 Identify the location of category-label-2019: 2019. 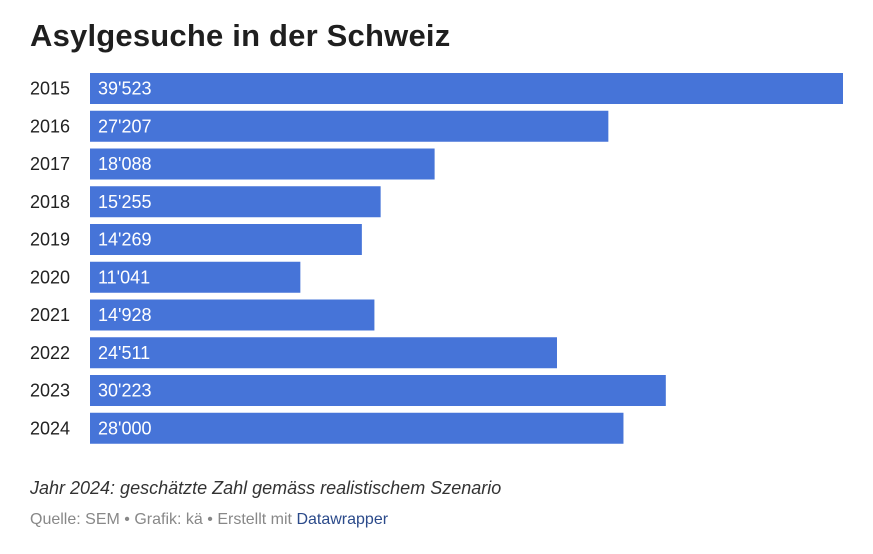
(50, 240).